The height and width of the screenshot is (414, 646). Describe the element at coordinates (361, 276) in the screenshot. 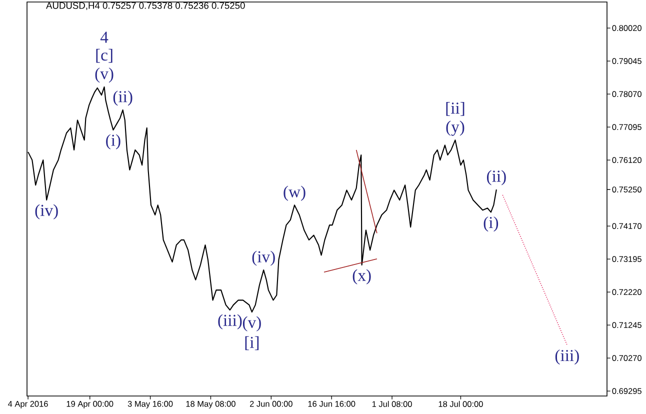

I see `annotation: (x)` at that location.